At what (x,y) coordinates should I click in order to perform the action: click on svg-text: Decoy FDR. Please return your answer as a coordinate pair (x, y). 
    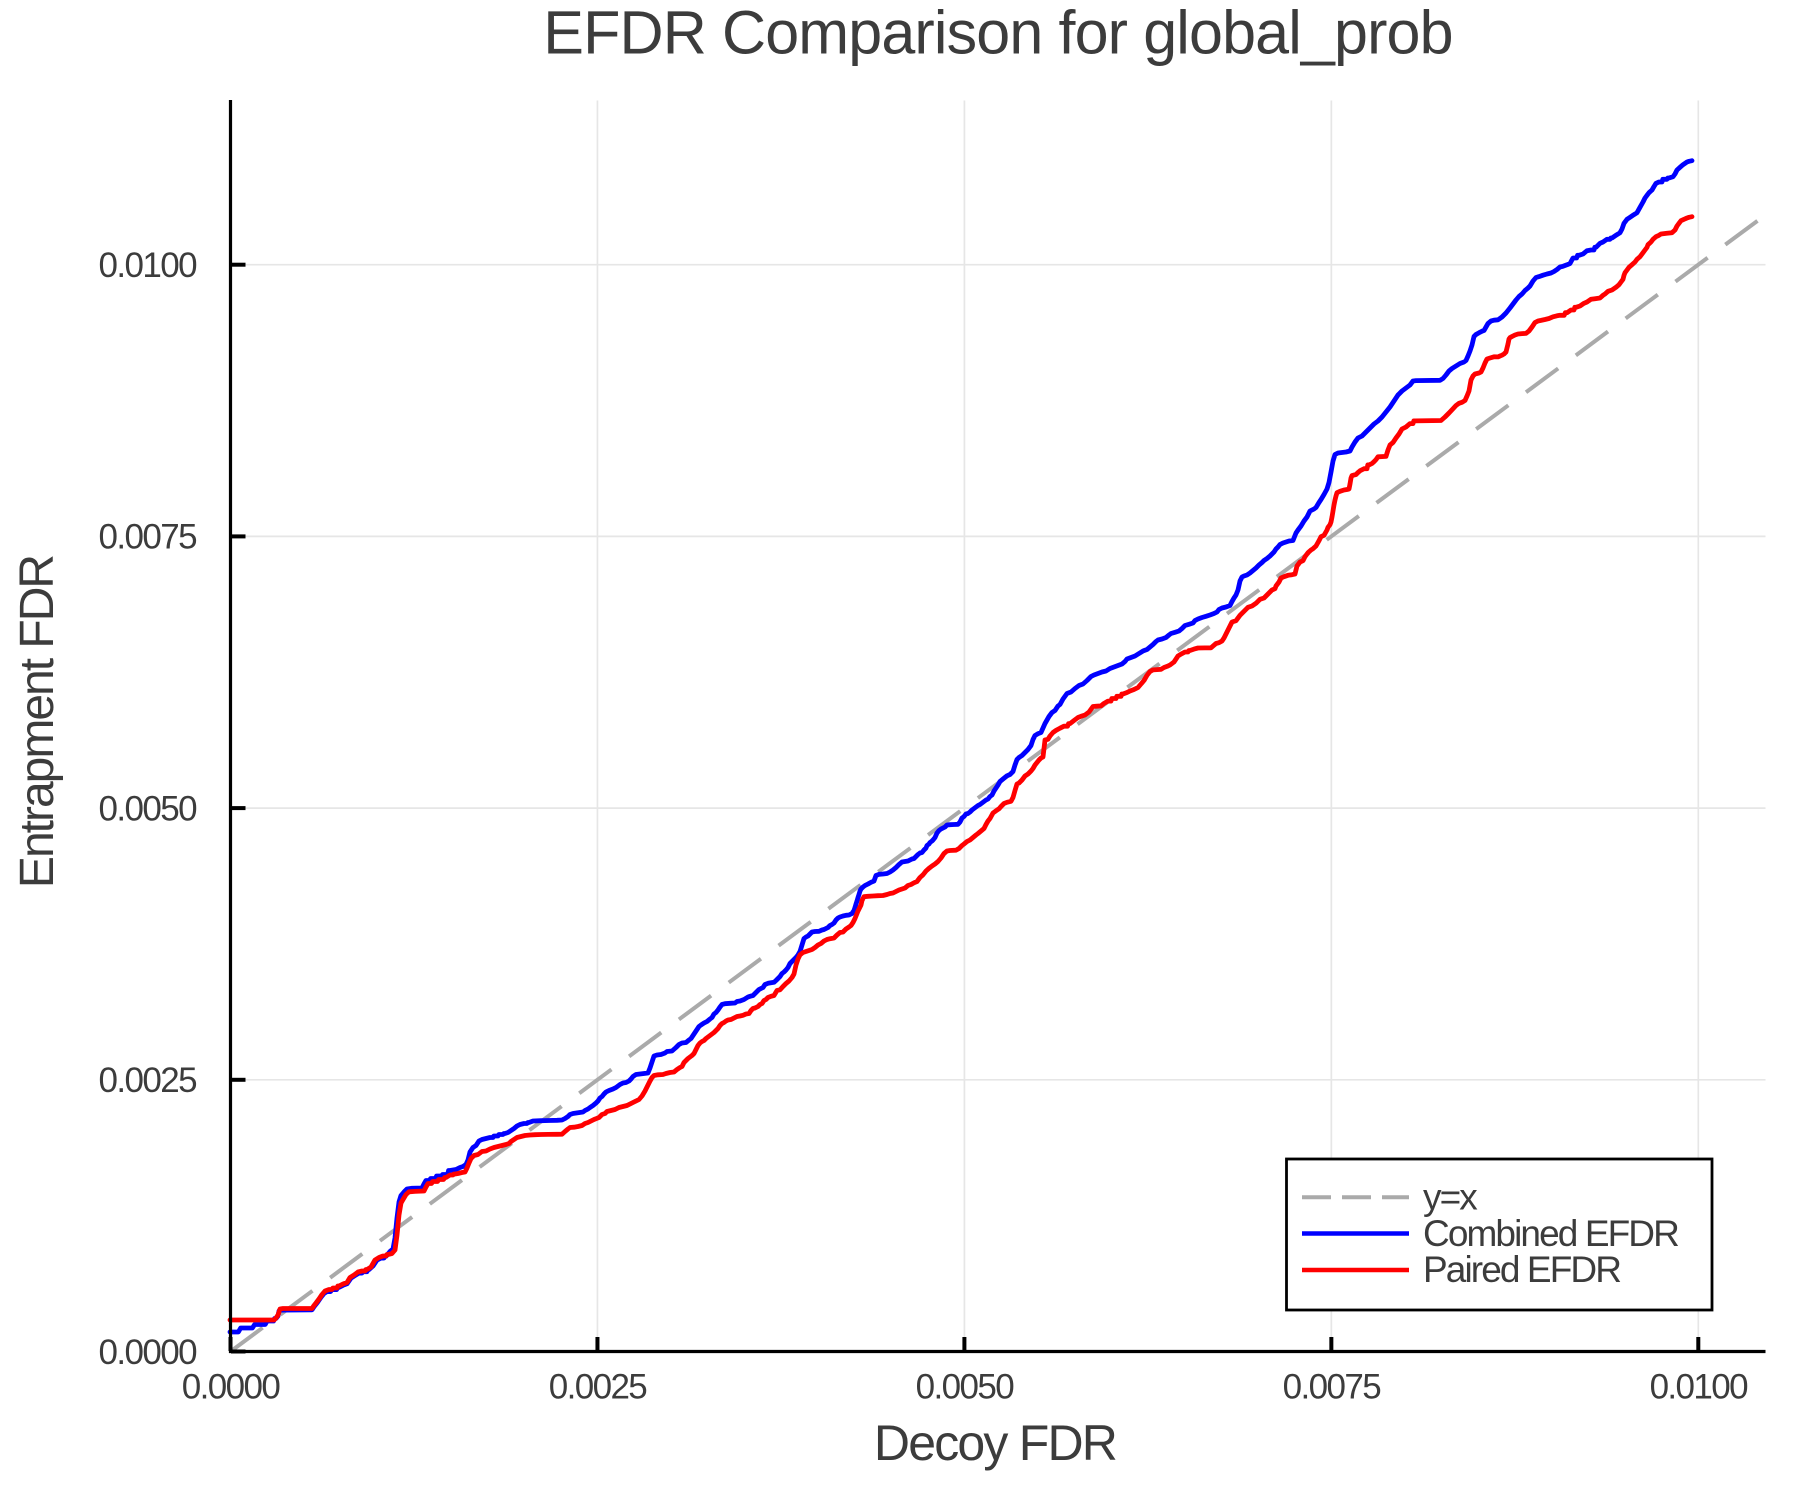
    Looking at the image, I should click on (995, 1443).